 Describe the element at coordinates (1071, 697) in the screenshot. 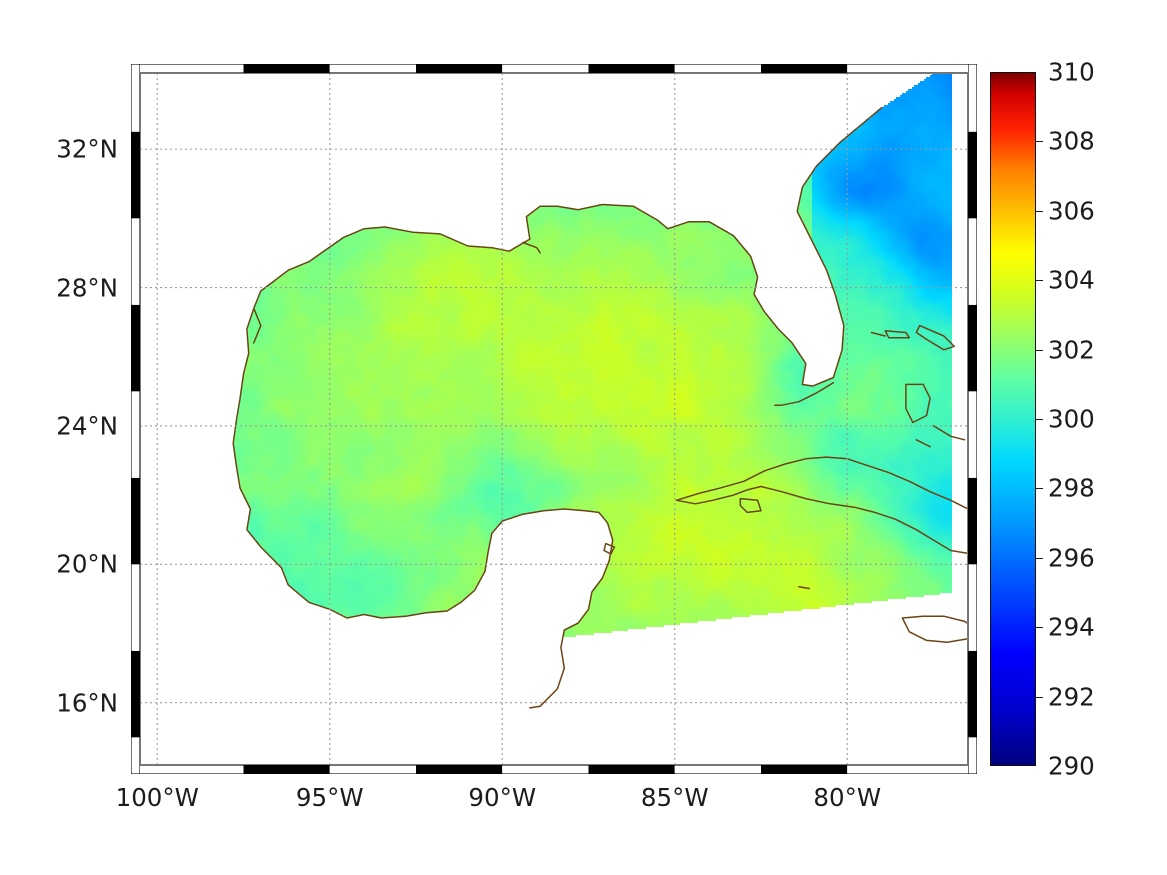

I see `colorbar-tick-label: 292` at that location.